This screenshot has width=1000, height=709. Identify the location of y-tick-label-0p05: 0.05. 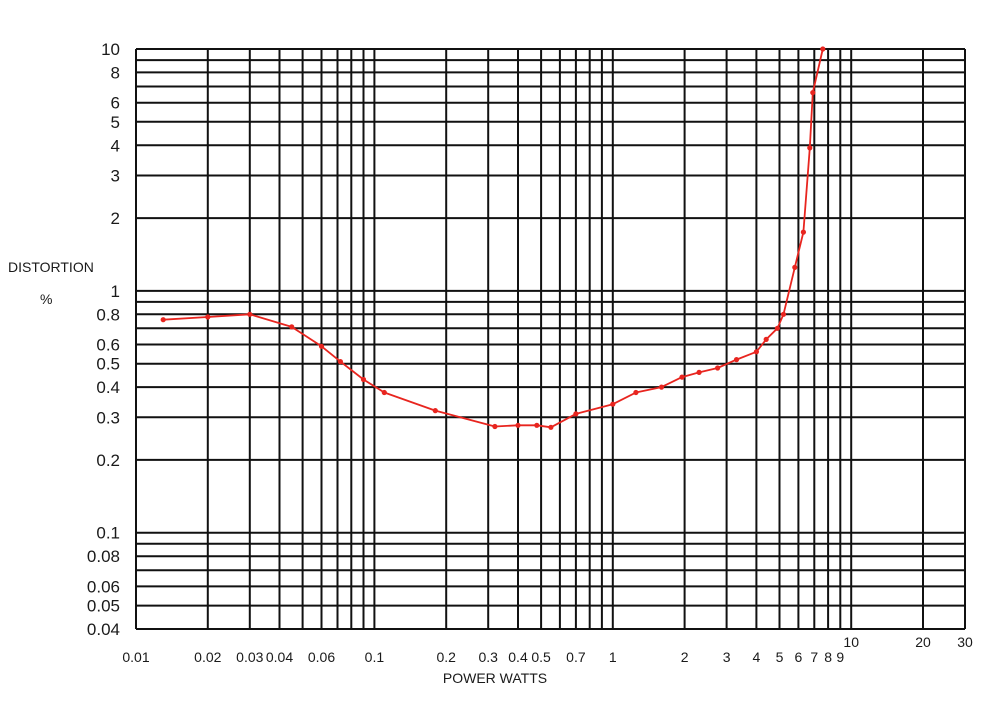
(103, 606).